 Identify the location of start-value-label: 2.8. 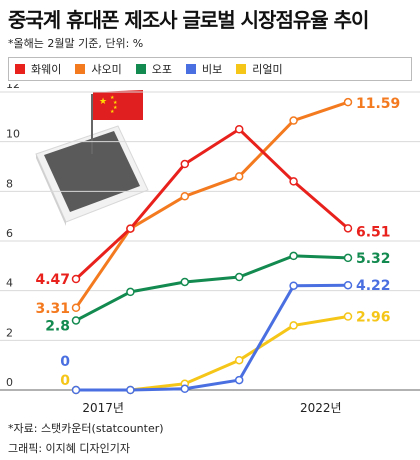
(57, 326).